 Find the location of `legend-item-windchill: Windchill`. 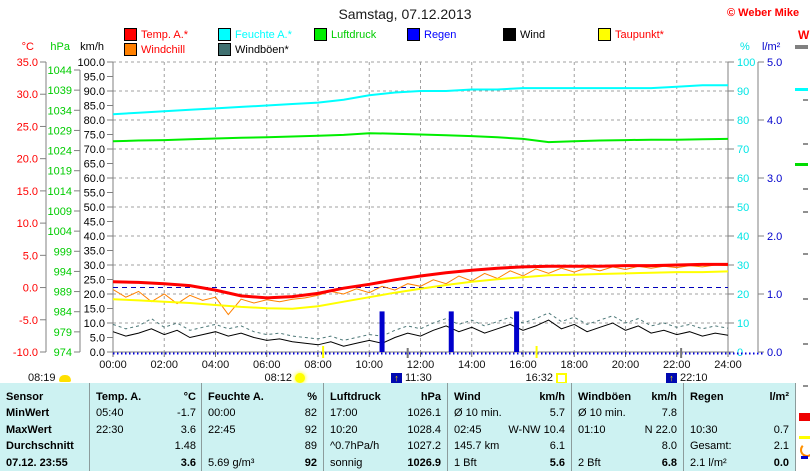

legend-item-windchill: Windchill is located at coordinates (154, 49).